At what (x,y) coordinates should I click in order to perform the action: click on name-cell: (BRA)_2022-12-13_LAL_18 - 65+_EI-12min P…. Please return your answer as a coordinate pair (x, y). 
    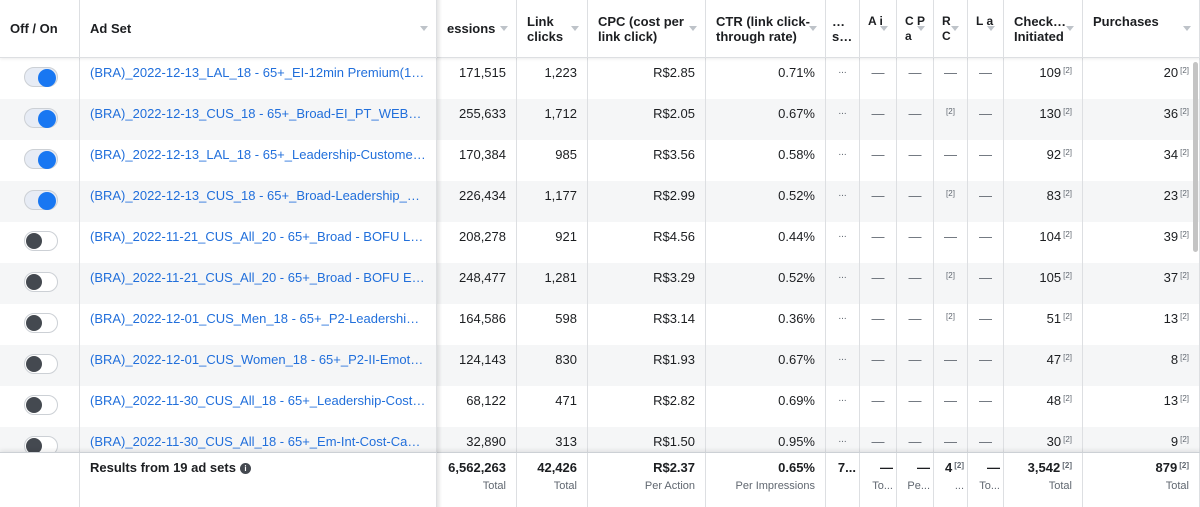
    Looking at the image, I should click on (258, 78).